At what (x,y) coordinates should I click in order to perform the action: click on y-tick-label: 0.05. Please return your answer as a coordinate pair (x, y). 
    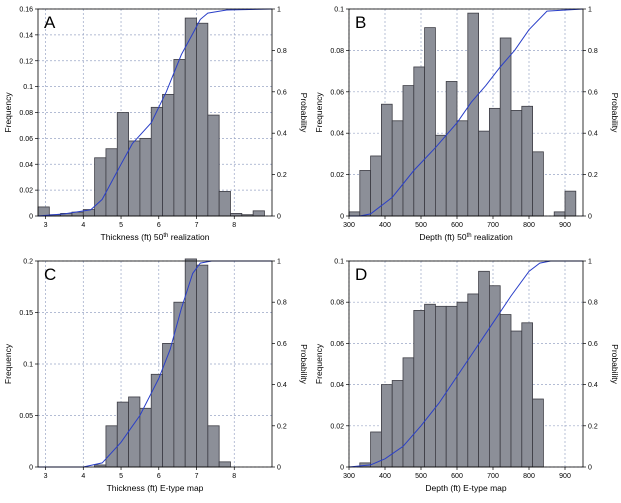
    Looking at the image, I should click on (26, 416).